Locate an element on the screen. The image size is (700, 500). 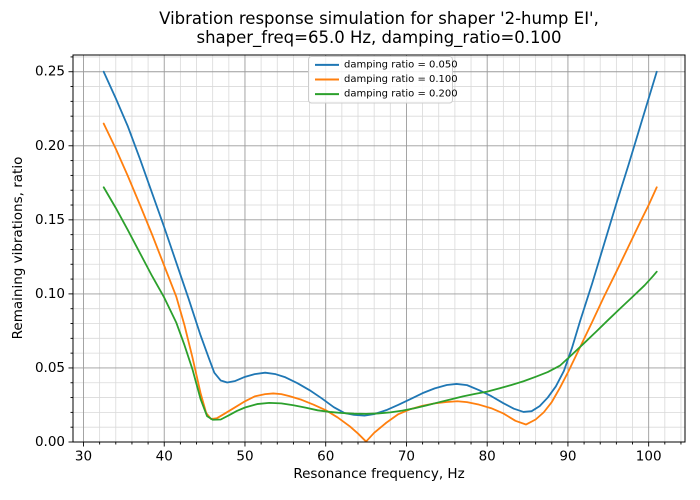
legend-entry-1: damping ratio = 0.100 is located at coordinates (386, 79).